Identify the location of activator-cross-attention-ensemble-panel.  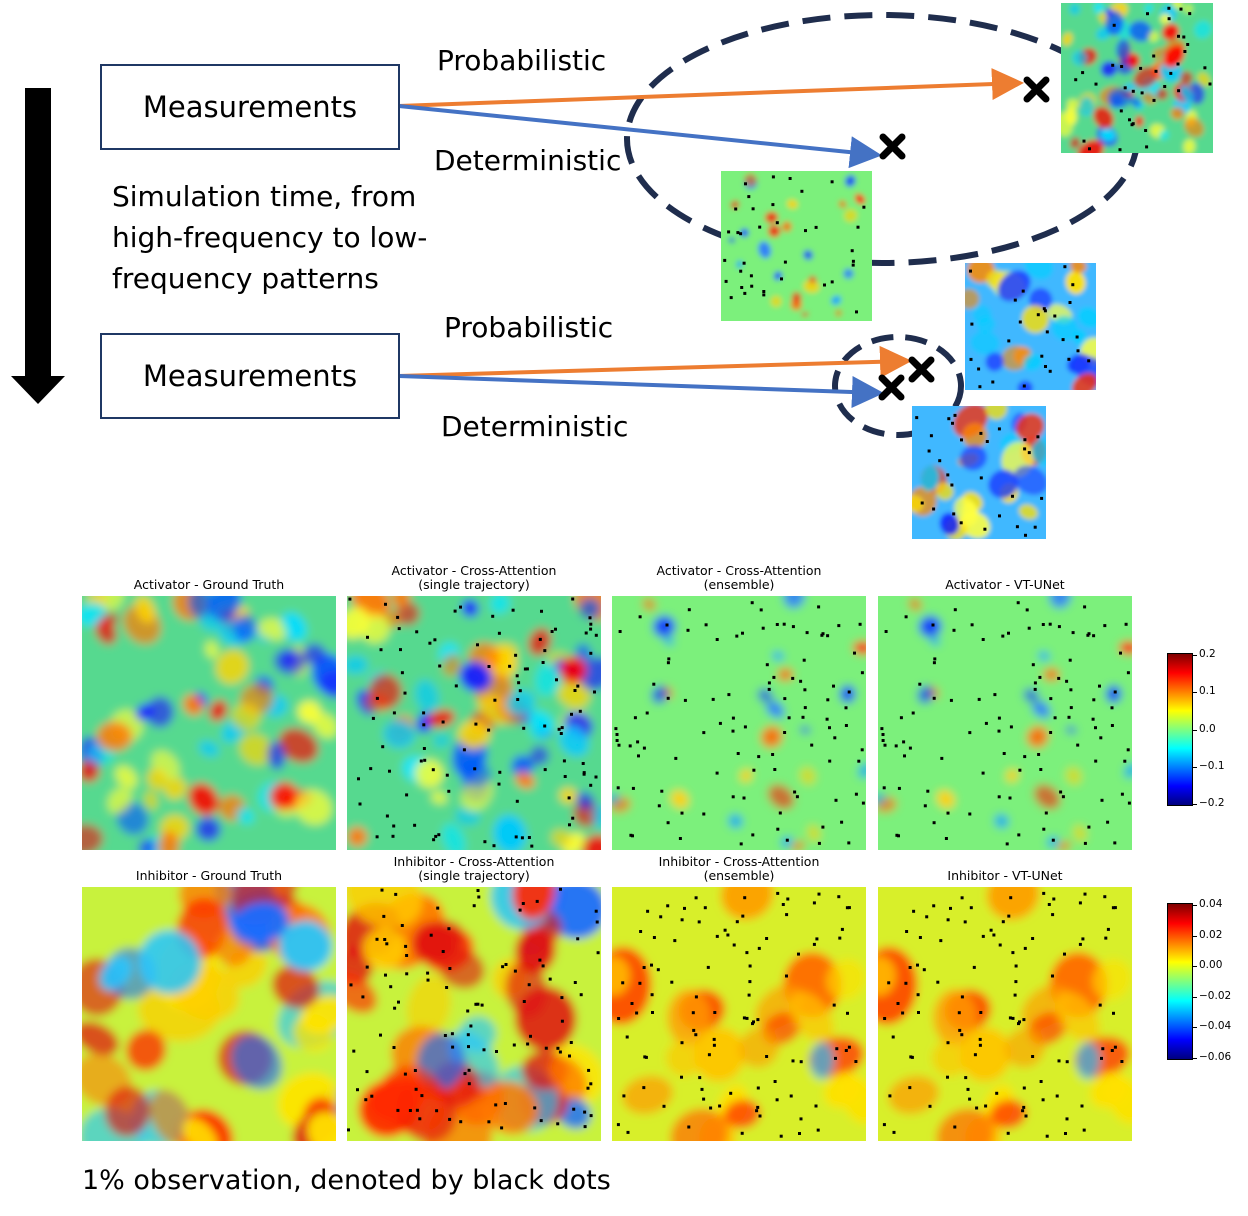
(739, 723).